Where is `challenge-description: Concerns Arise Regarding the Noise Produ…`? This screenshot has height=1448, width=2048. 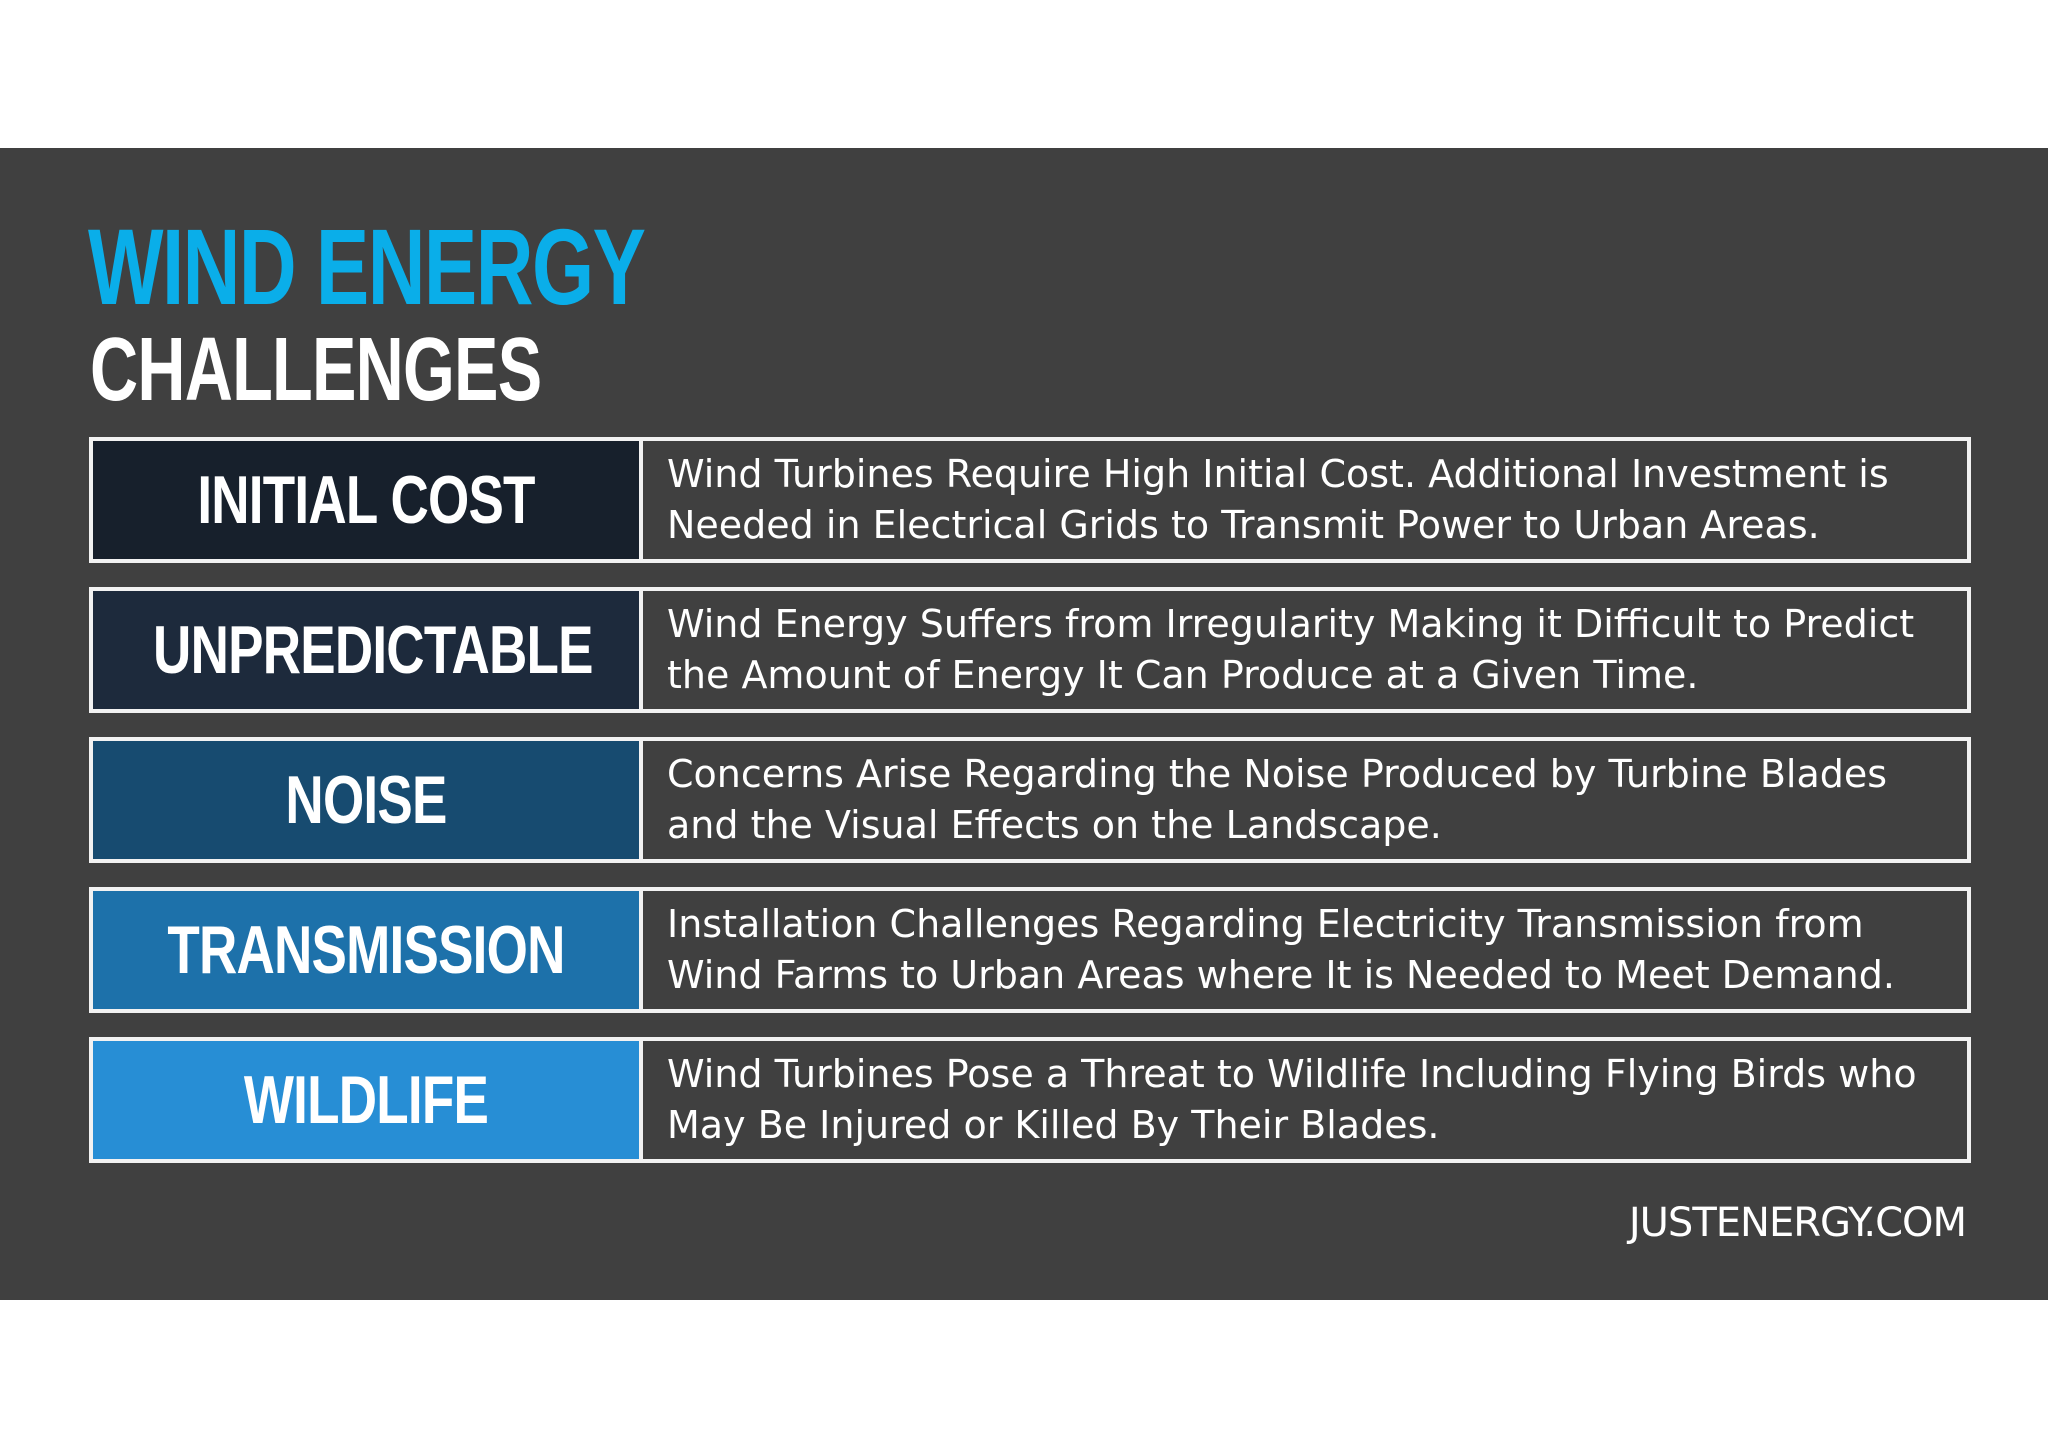
challenge-description: Concerns Arise Regarding the Noise Produ… is located at coordinates (1277, 799).